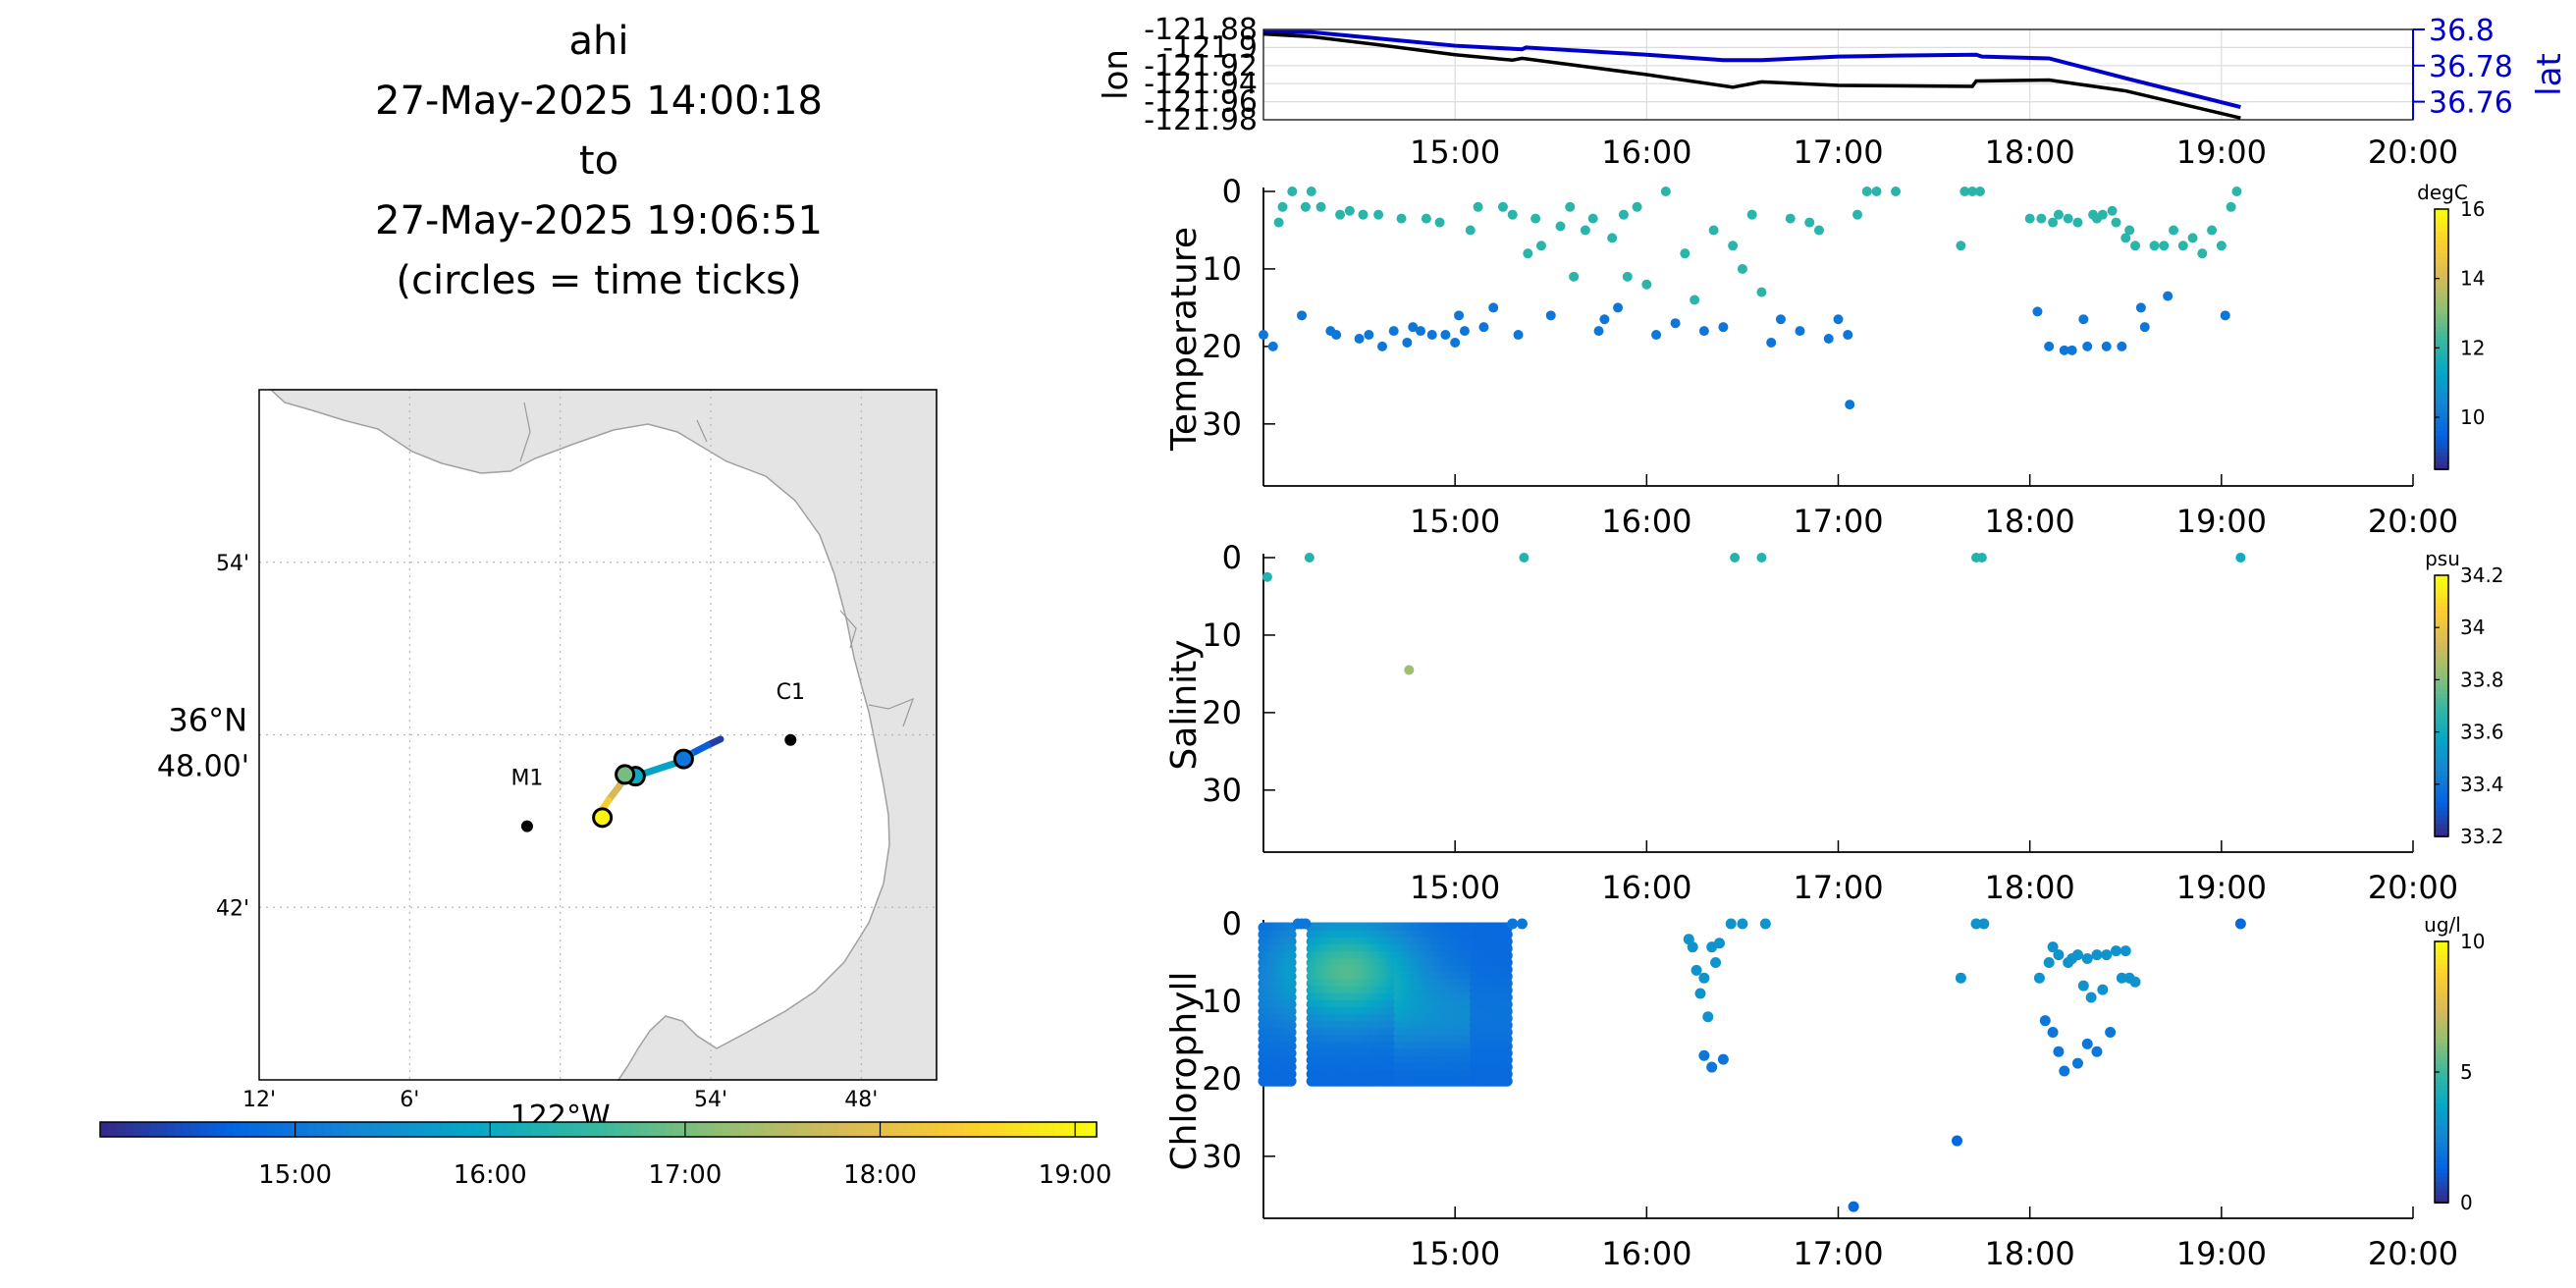 This screenshot has width=2576, height=1288. What do you see at coordinates (2442, 192) in the screenshot?
I see `temperature-colorbar-label: degC` at bounding box center [2442, 192].